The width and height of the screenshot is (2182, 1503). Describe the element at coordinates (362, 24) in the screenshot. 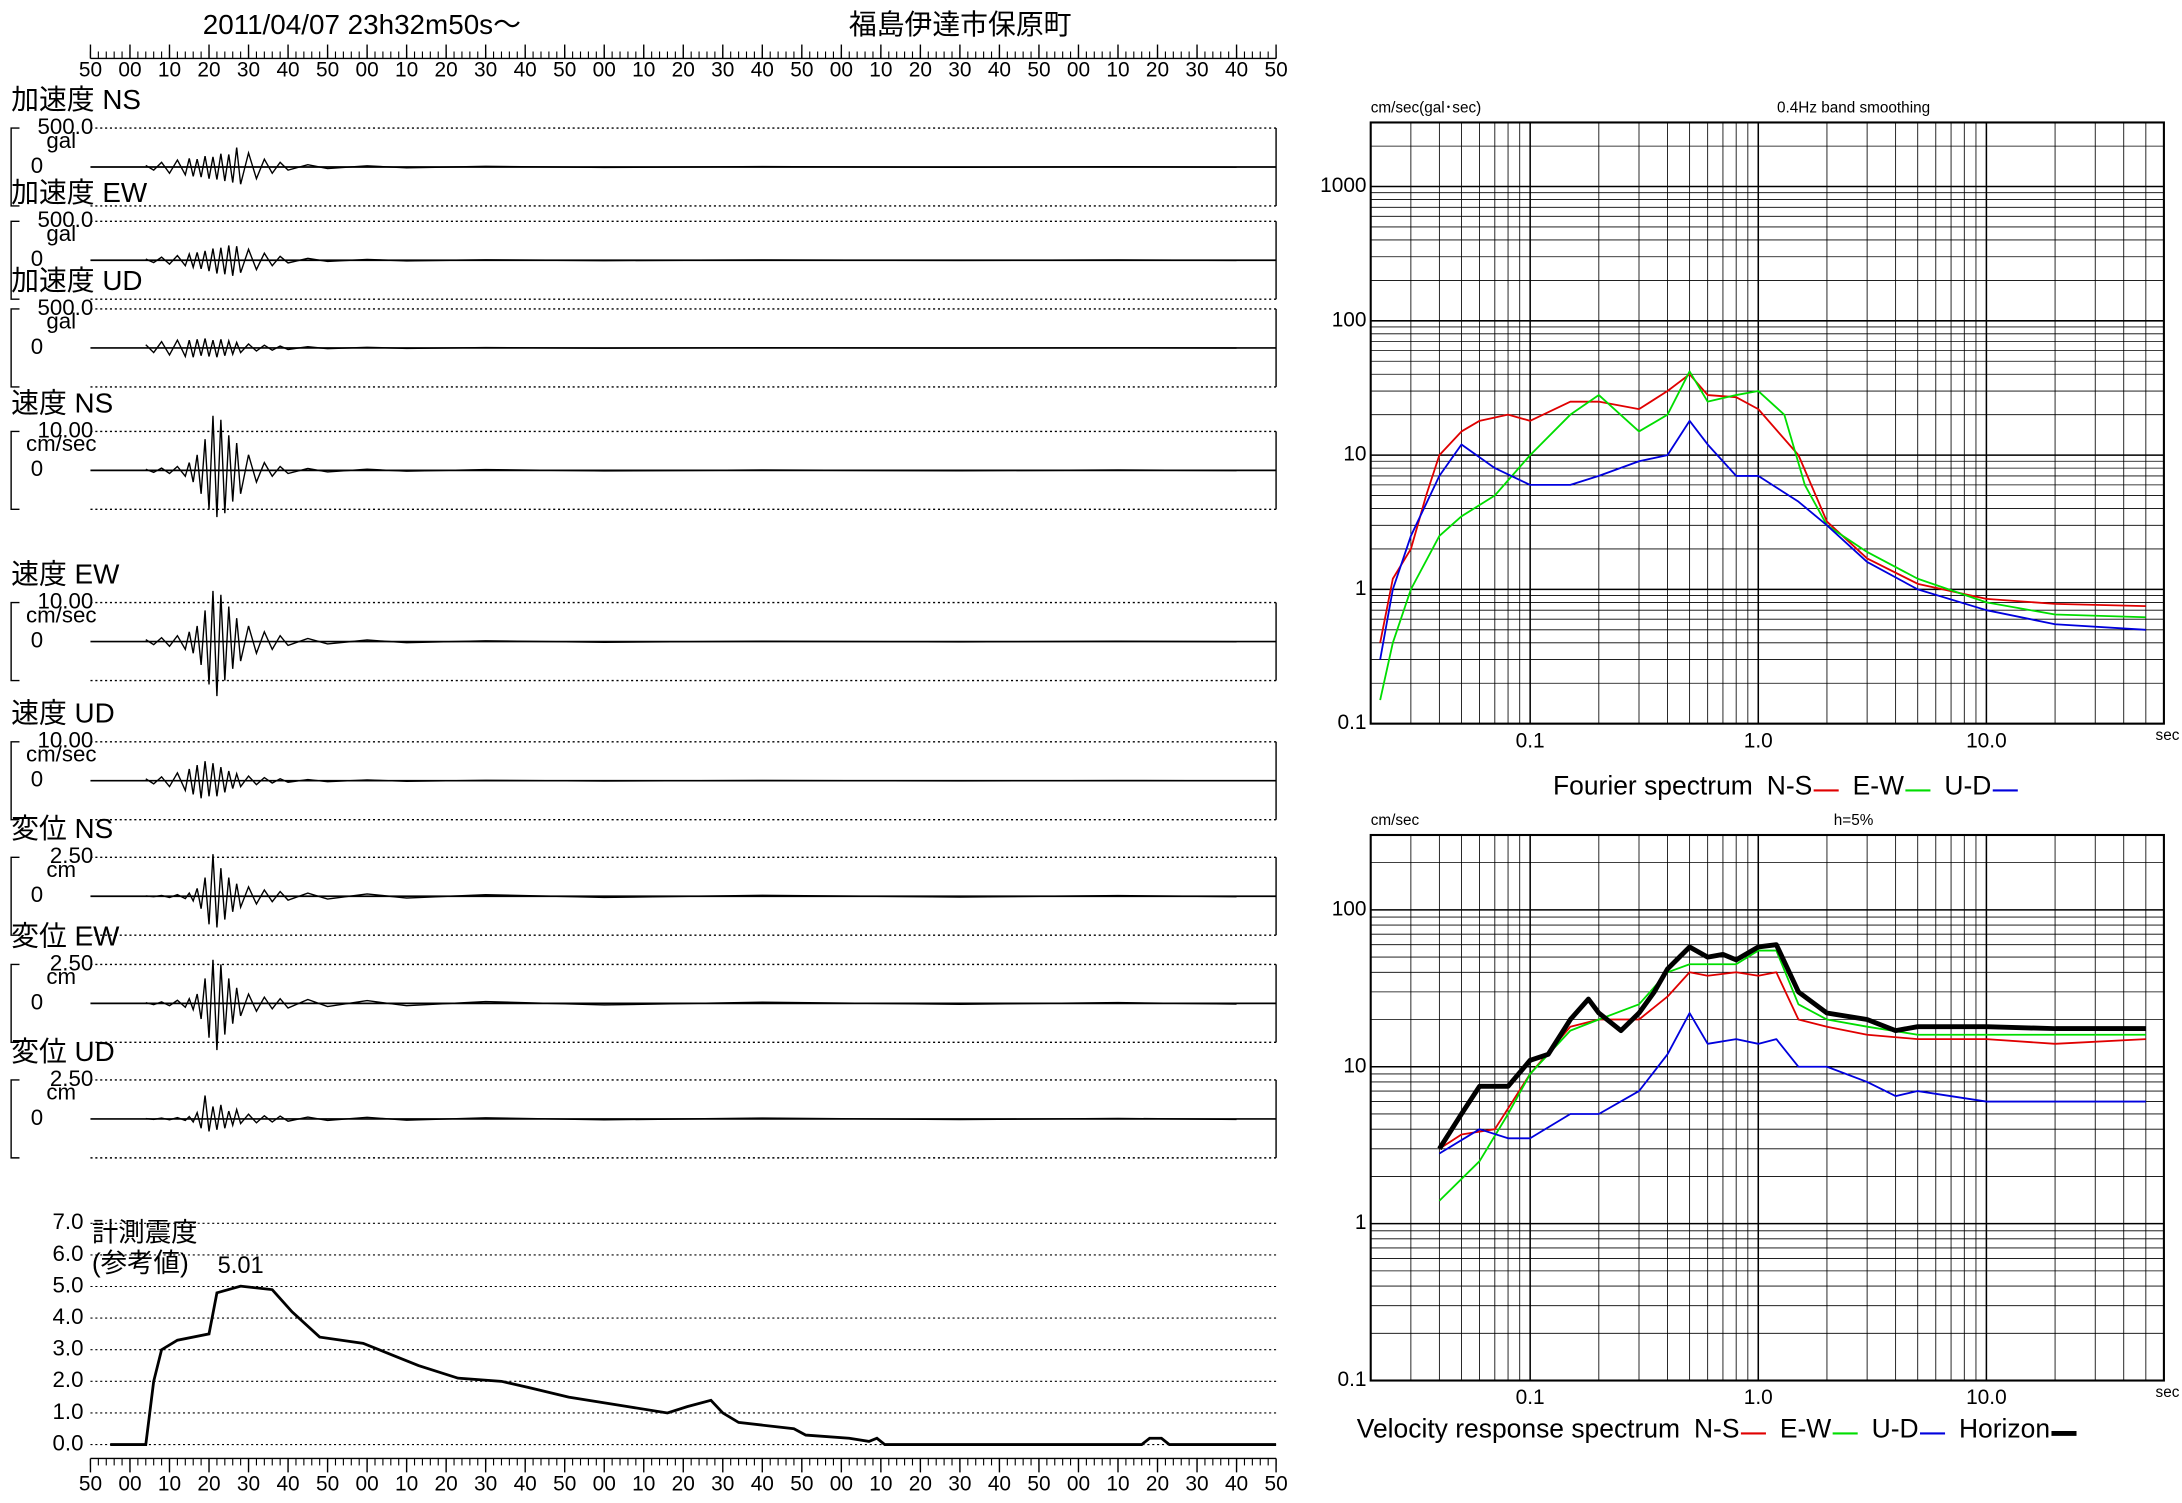

I see `recording-time: 2011/04/07 23h32m50s〜` at that location.